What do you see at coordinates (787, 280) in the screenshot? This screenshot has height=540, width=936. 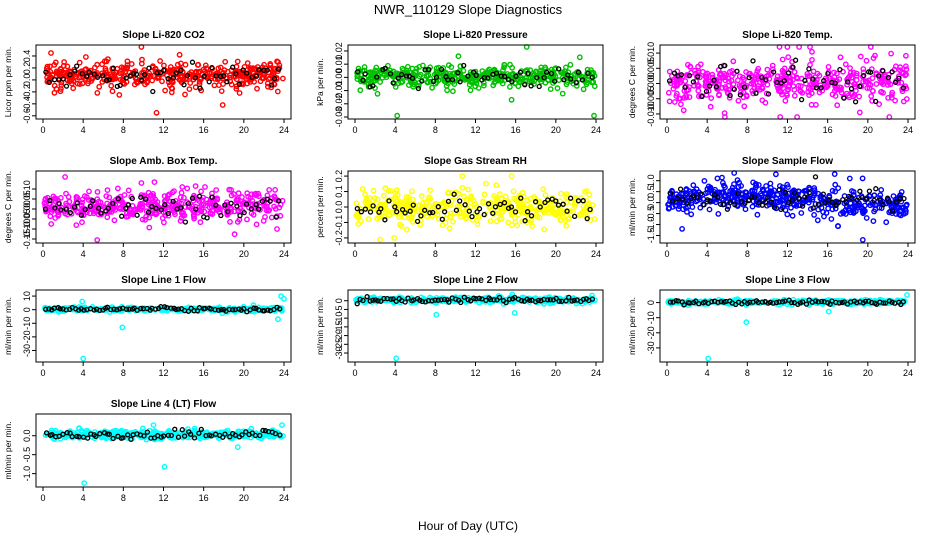 I see `panel-title: Slope Line 3 Flow` at bounding box center [787, 280].